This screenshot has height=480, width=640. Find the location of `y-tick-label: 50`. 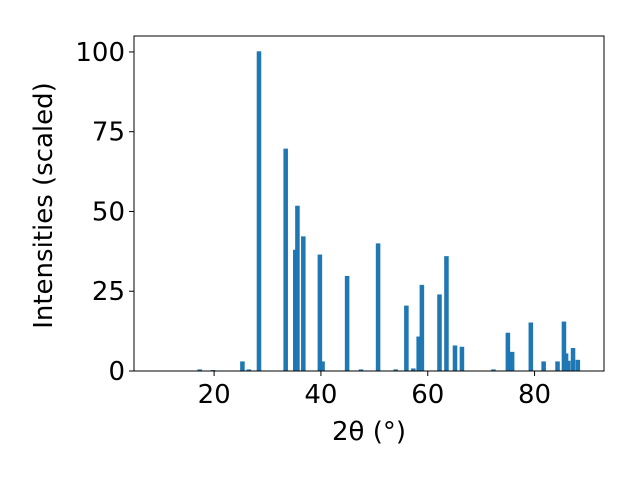

y-tick-label: 50 is located at coordinates (108, 212).